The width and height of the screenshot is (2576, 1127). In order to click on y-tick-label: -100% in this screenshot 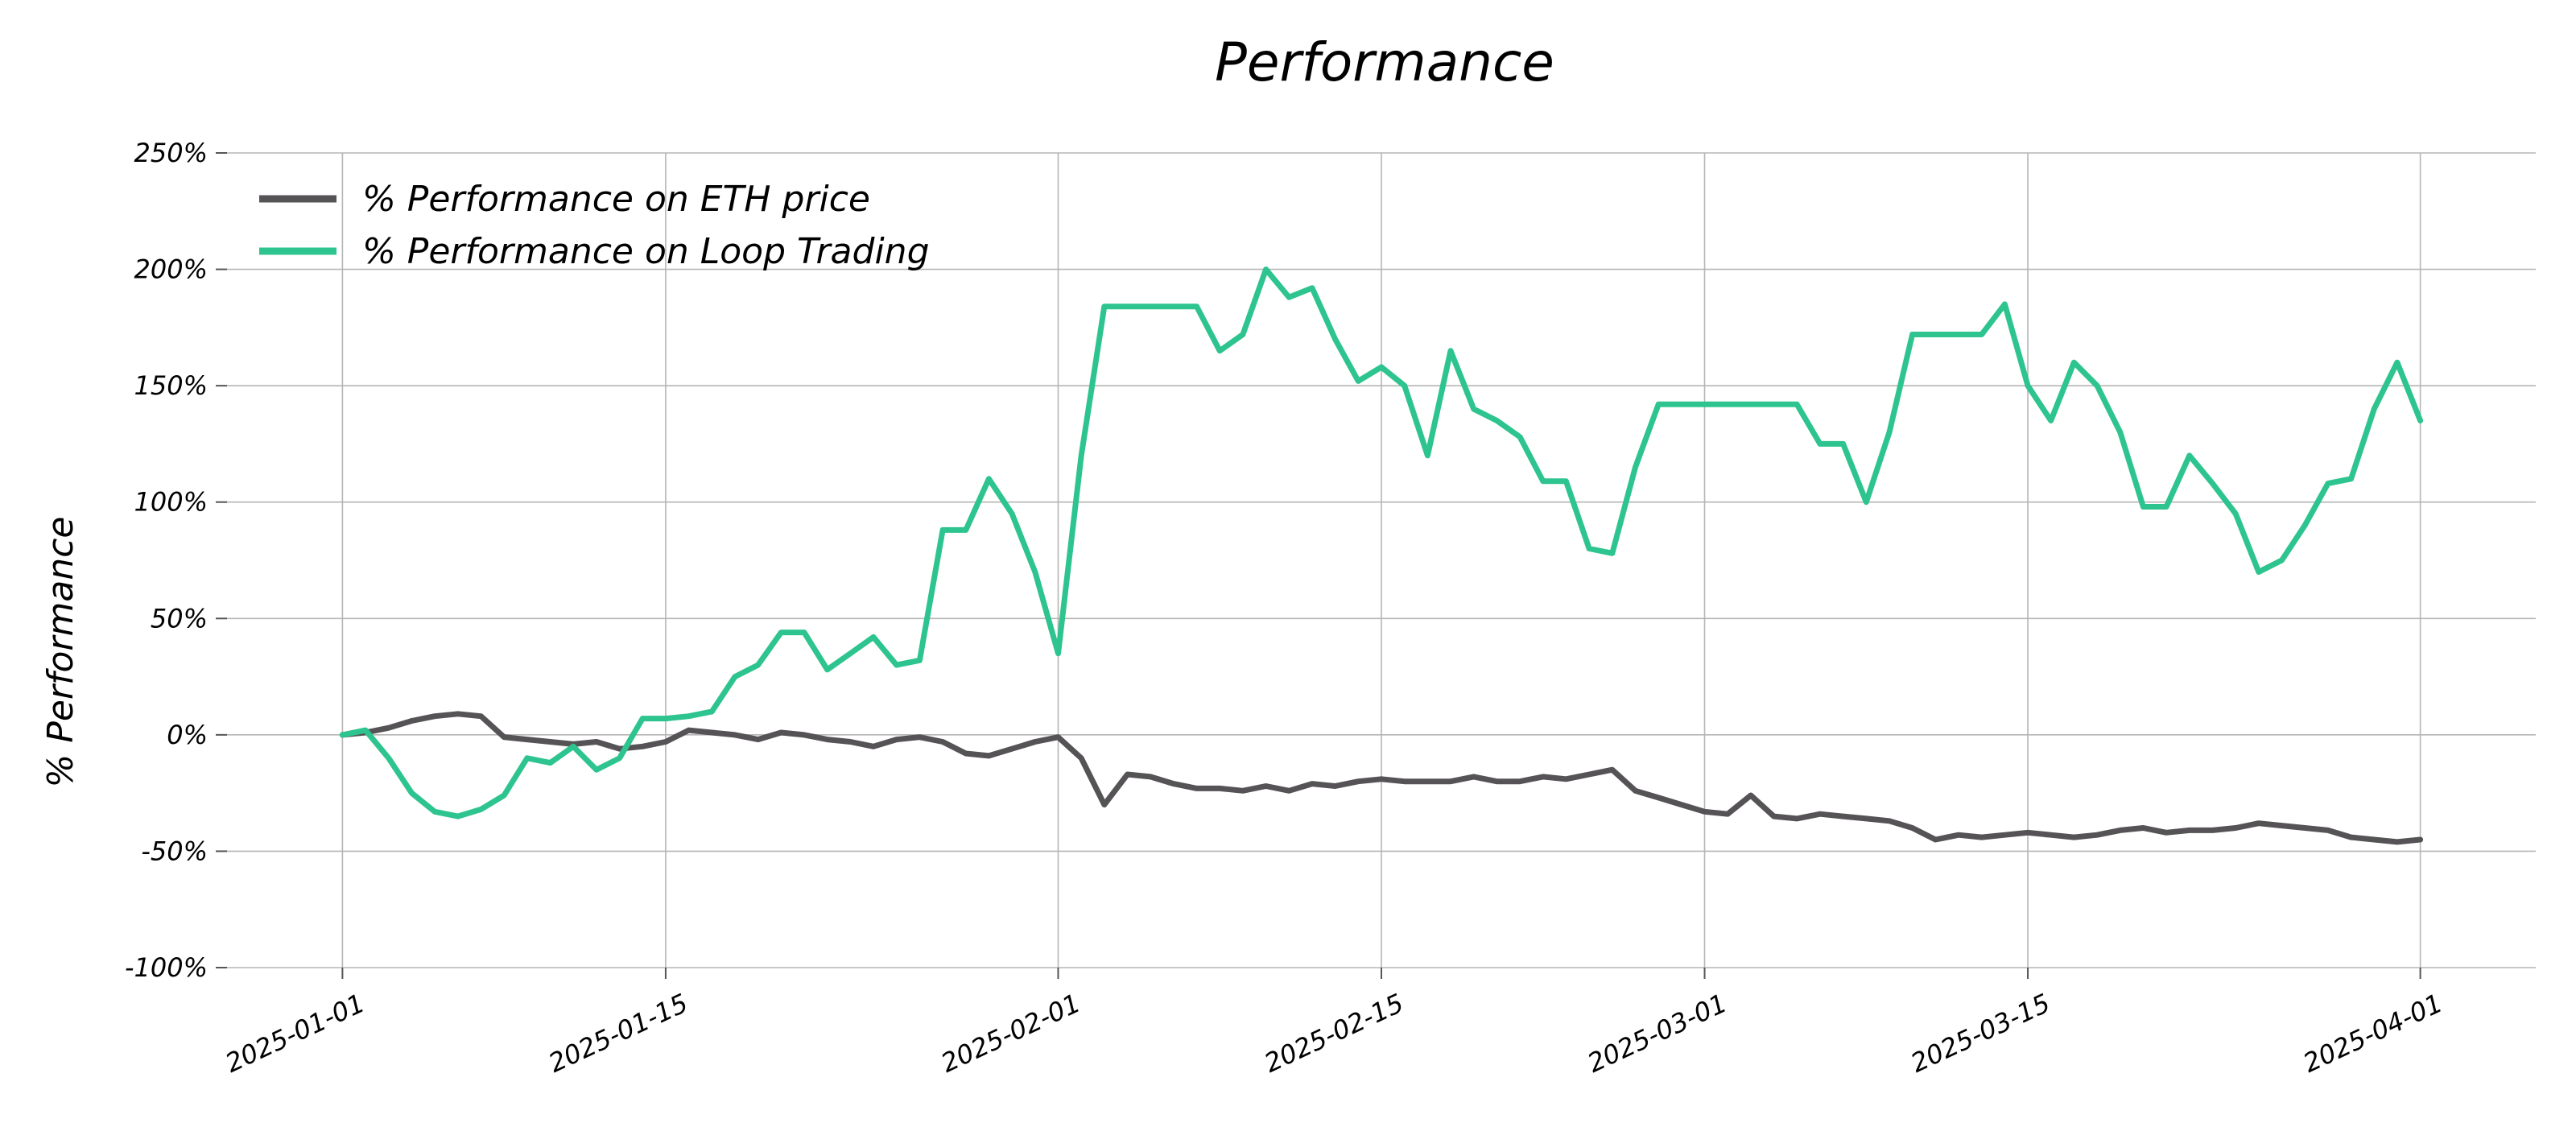, I will do `click(166, 967)`.